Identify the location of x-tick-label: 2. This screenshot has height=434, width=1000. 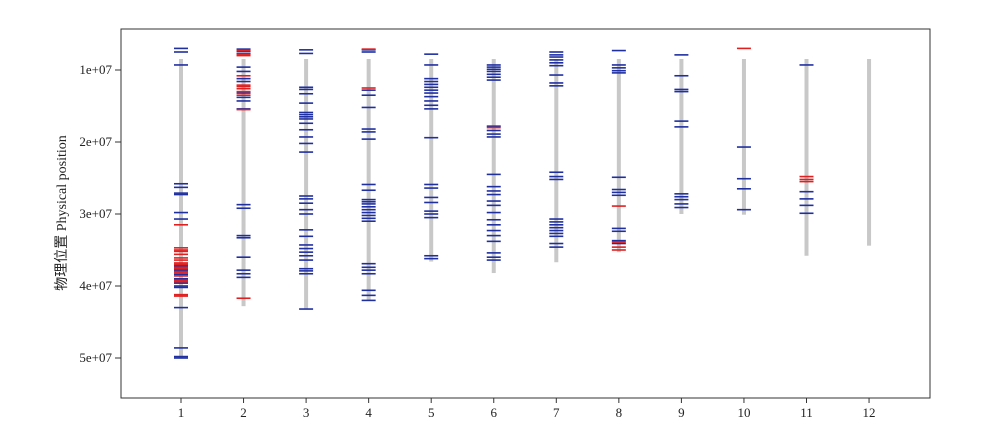
(243, 412).